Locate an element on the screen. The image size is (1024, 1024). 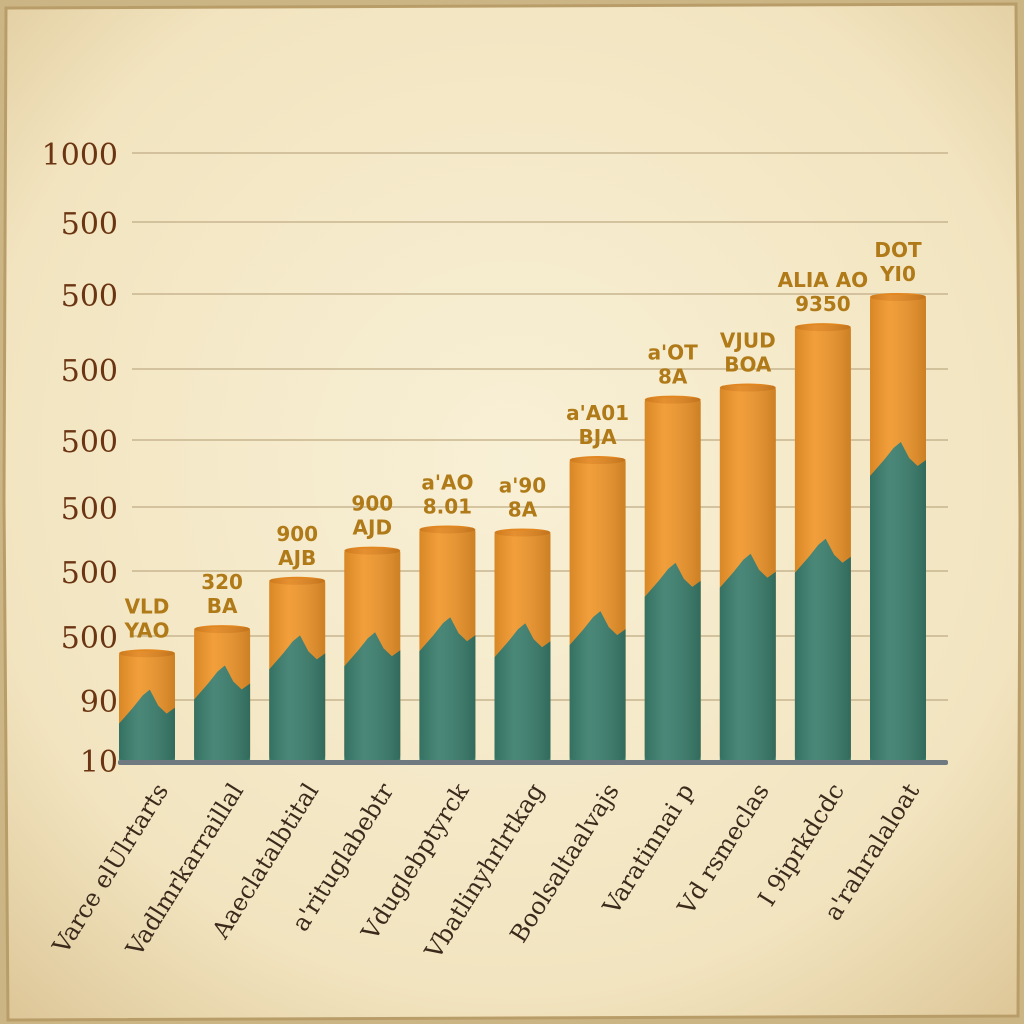
y-tick-label: 1000 is located at coordinates (80, 155).